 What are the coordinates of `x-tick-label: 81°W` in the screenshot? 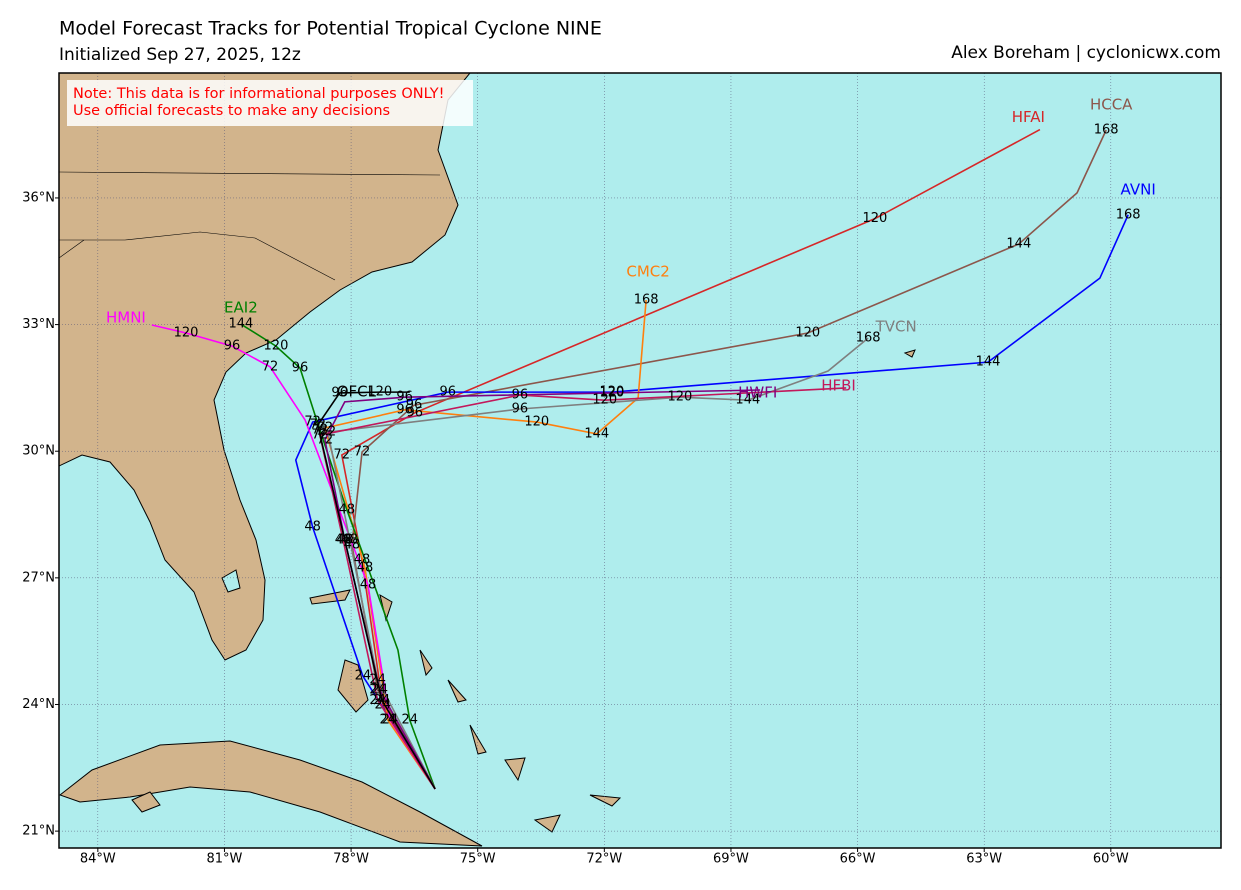 It's located at (225, 859).